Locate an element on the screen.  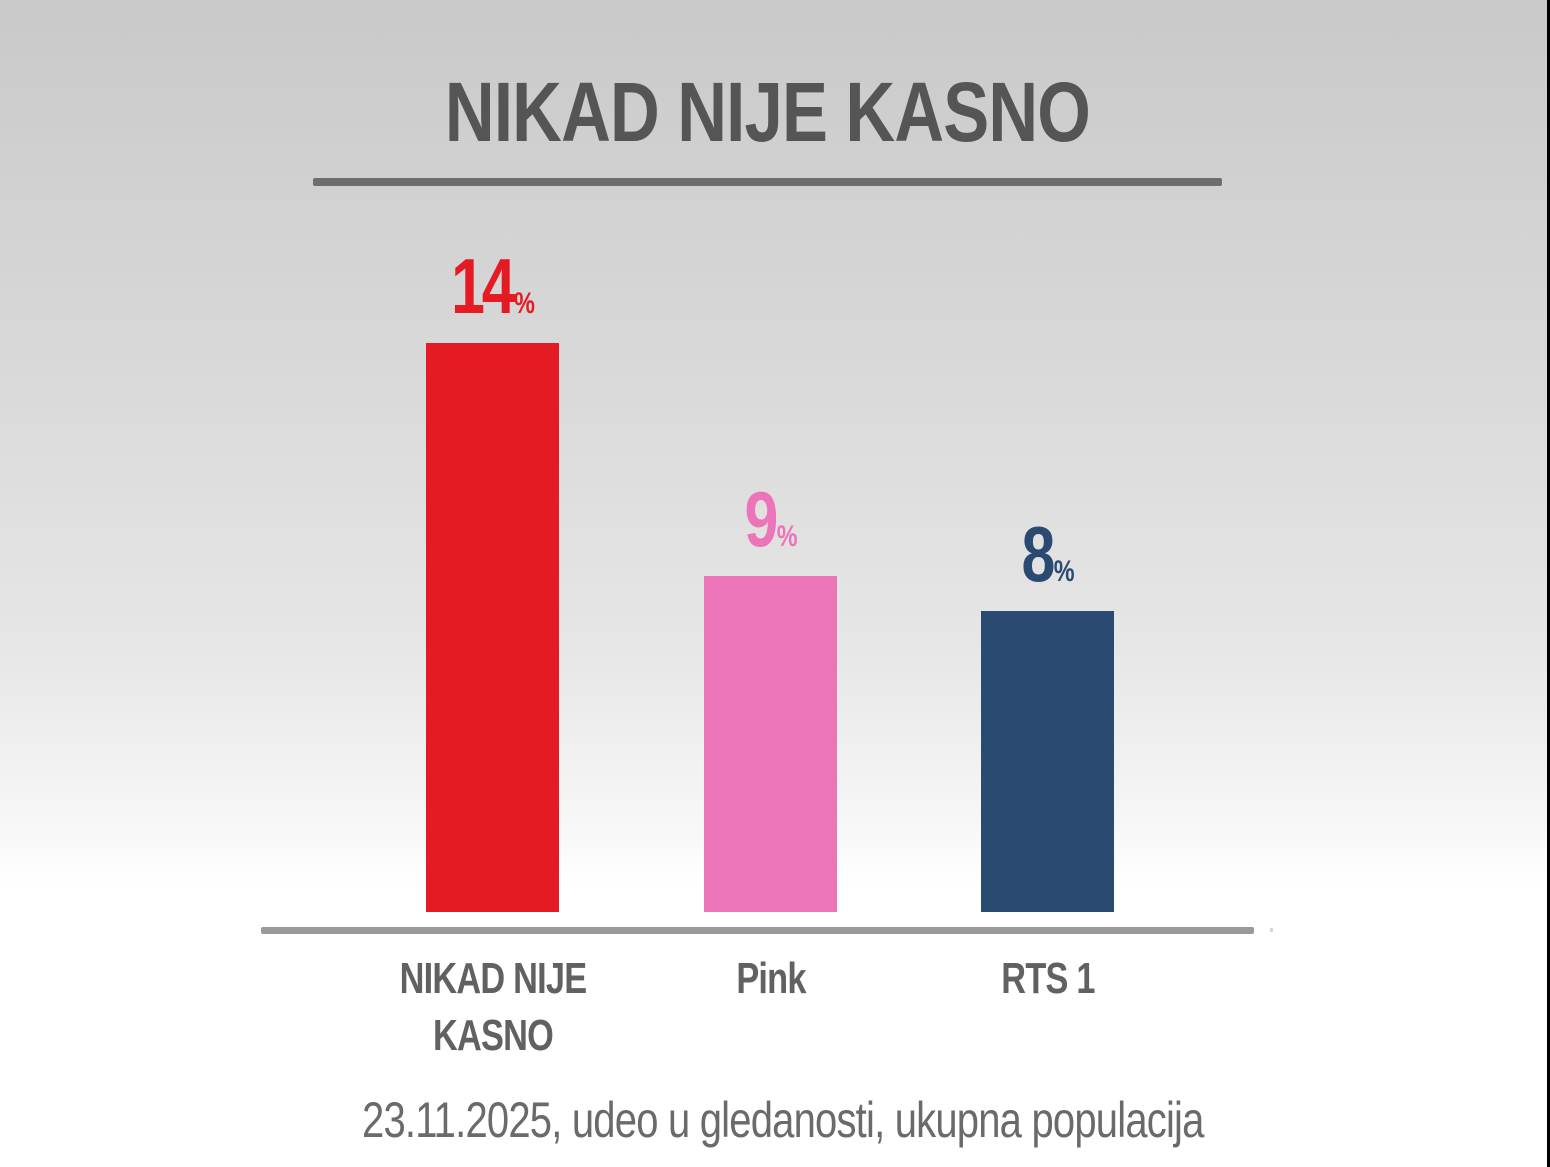
value-label-2: 8% is located at coordinates (1048, 554).